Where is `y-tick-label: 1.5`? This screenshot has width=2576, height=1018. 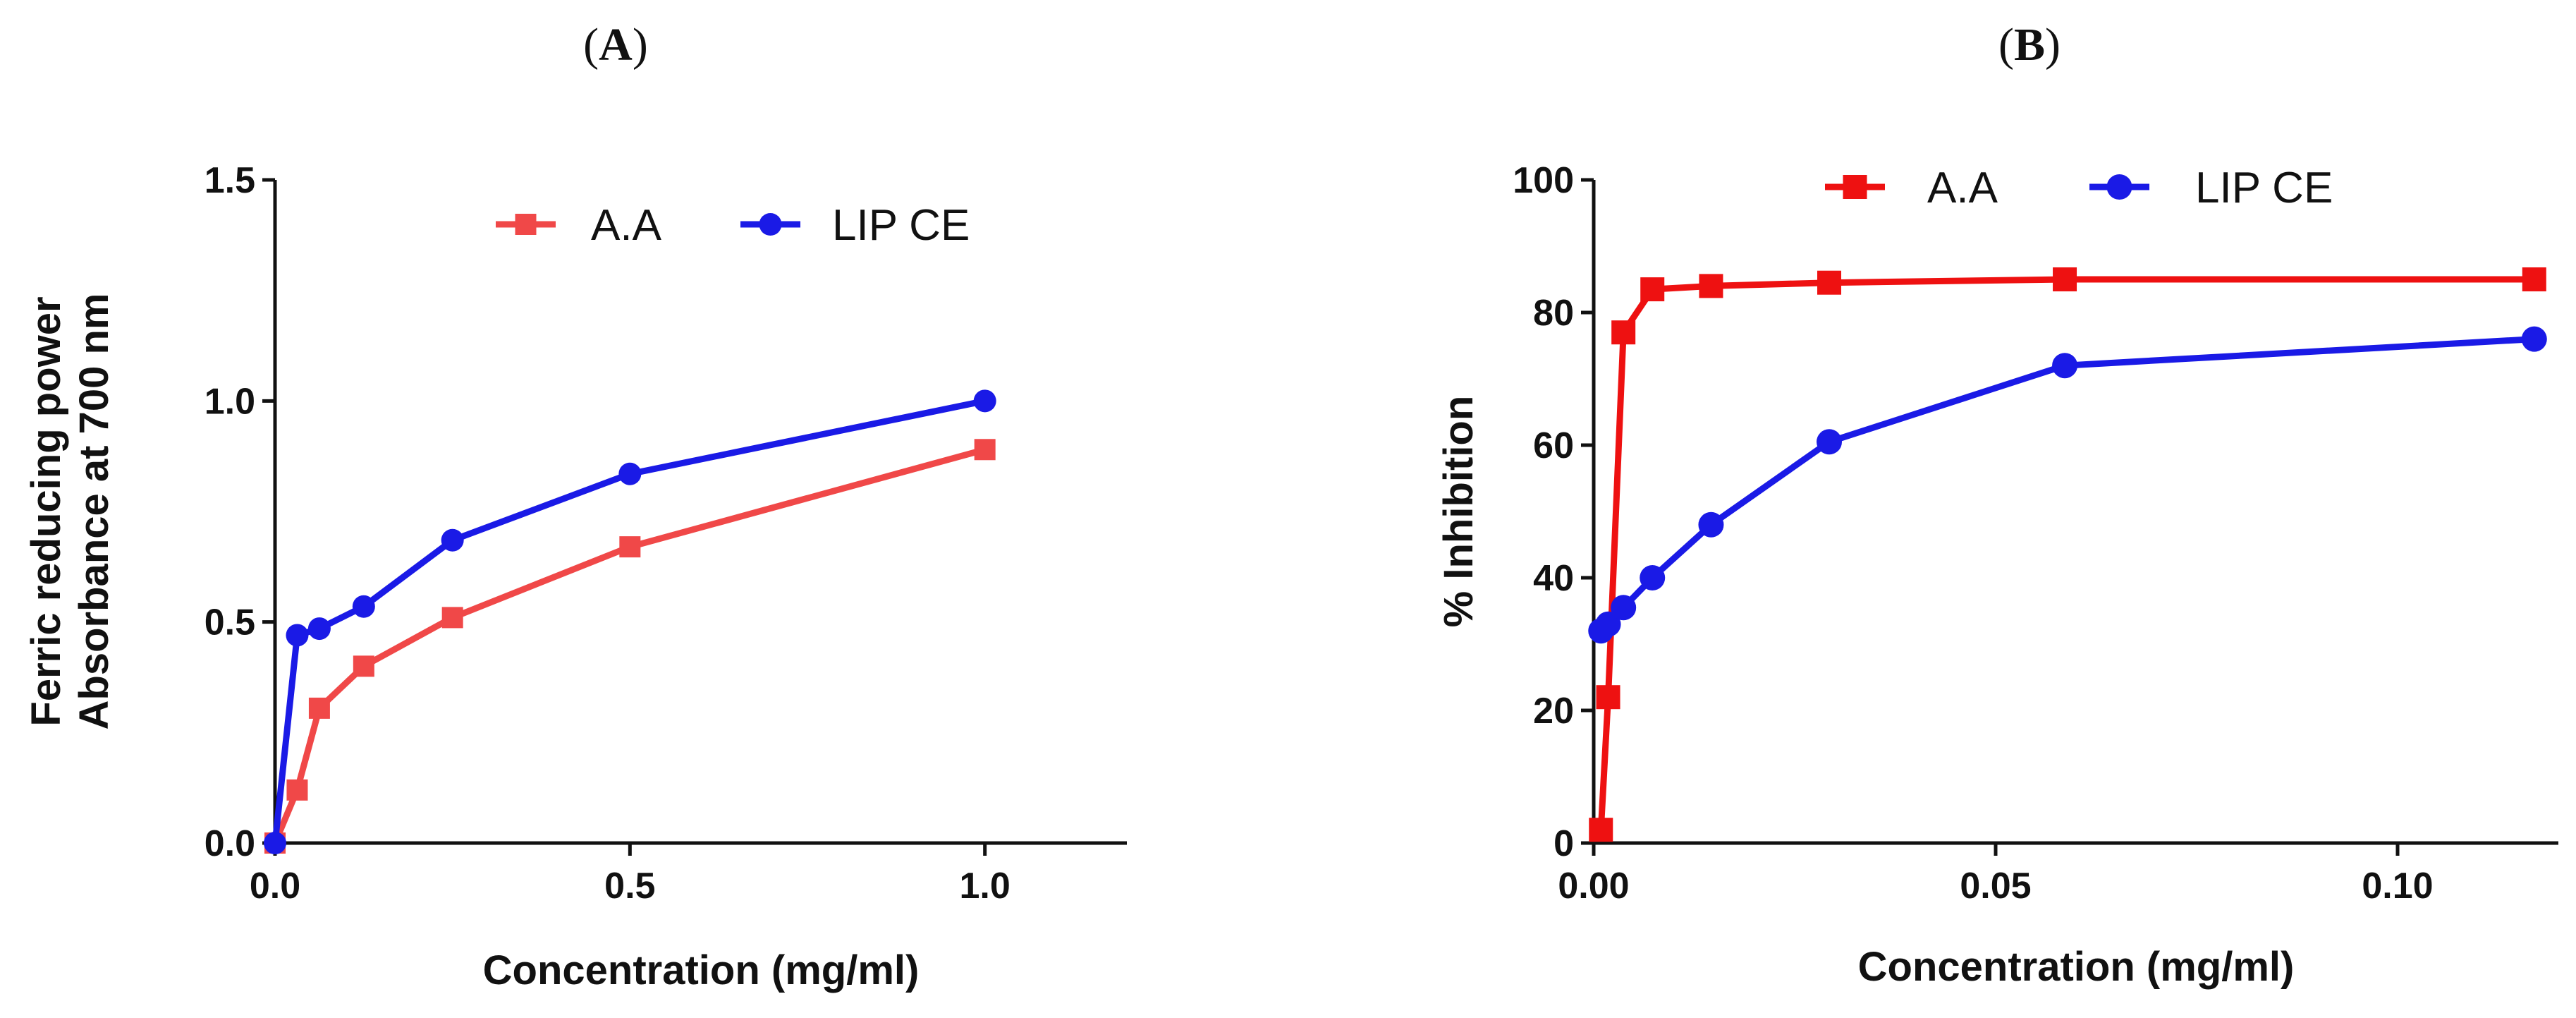 y-tick-label: 1.5 is located at coordinates (230, 180).